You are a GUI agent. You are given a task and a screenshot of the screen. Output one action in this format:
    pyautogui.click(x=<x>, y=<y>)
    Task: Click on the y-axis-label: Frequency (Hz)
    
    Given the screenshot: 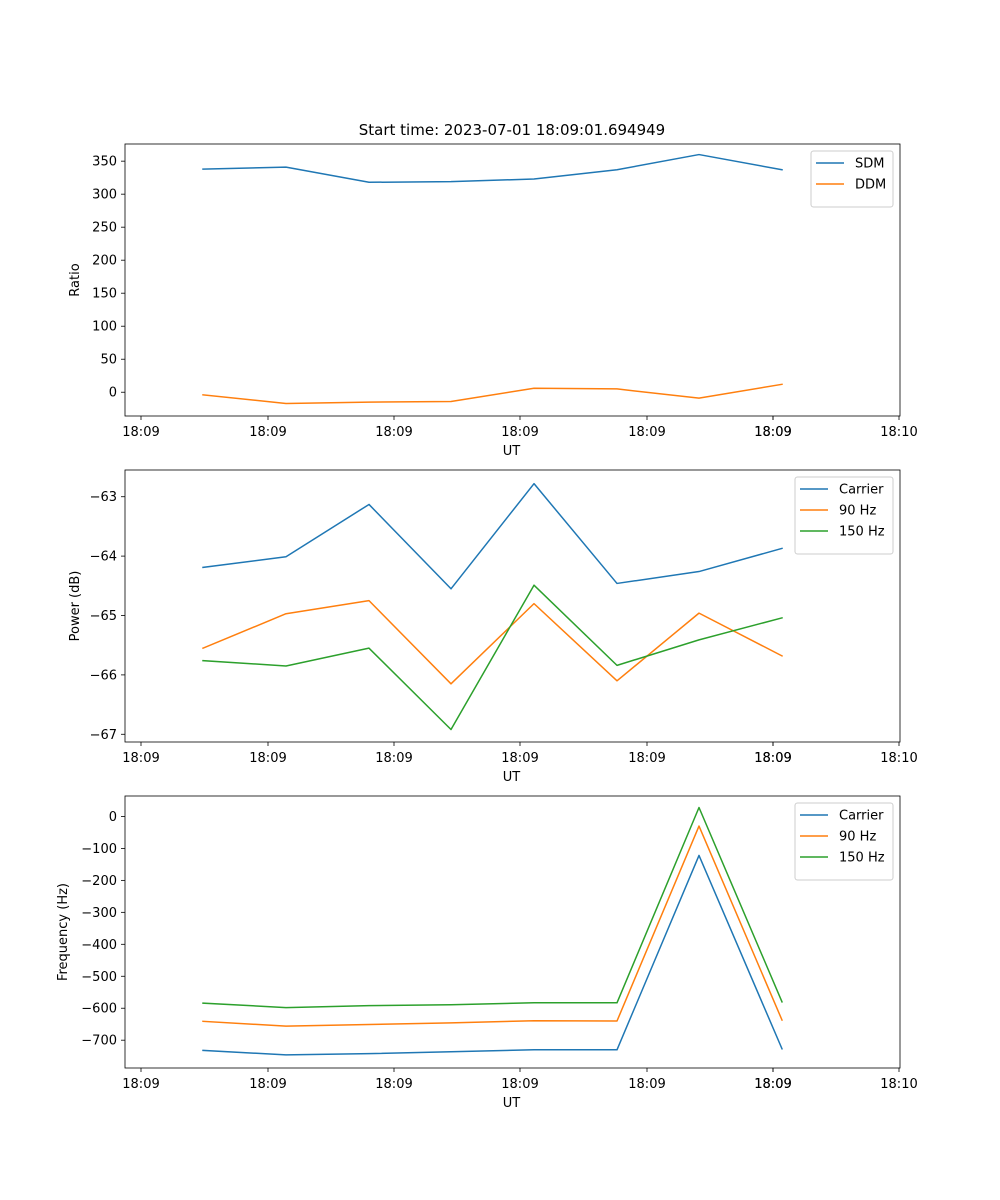 What is the action you would take?
    pyautogui.click(x=63, y=932)
    